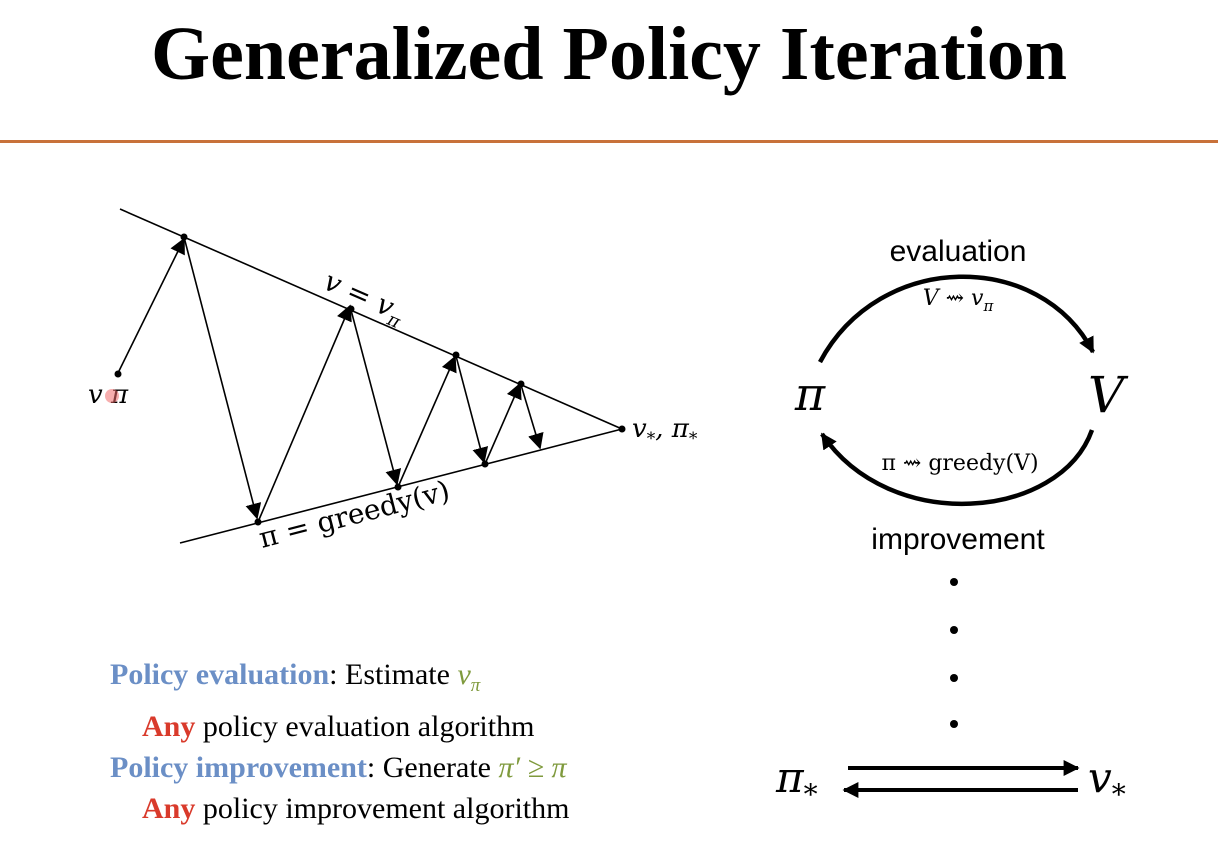  I want to click on improvement-rest: policy improvement algorithm, so click(382, 808).